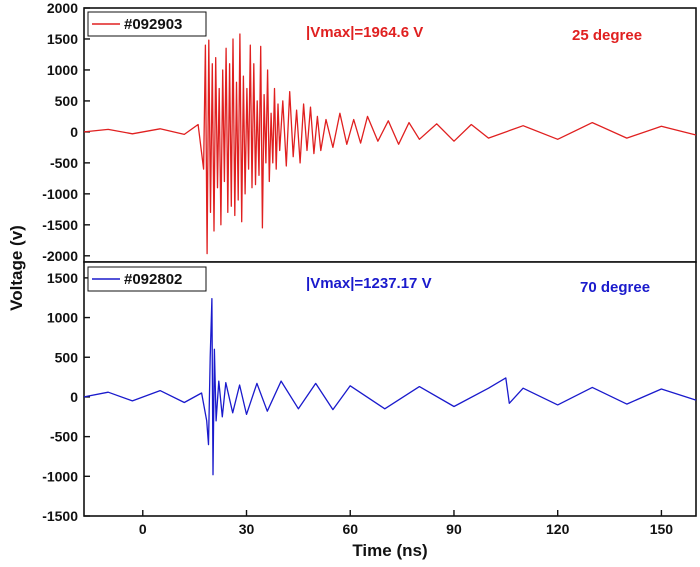 The image size is (700, 567). Describe the element at coordinates (615, 287) in the screenshot. I see `bottom-angle-annotation: 70 degree` at that location.